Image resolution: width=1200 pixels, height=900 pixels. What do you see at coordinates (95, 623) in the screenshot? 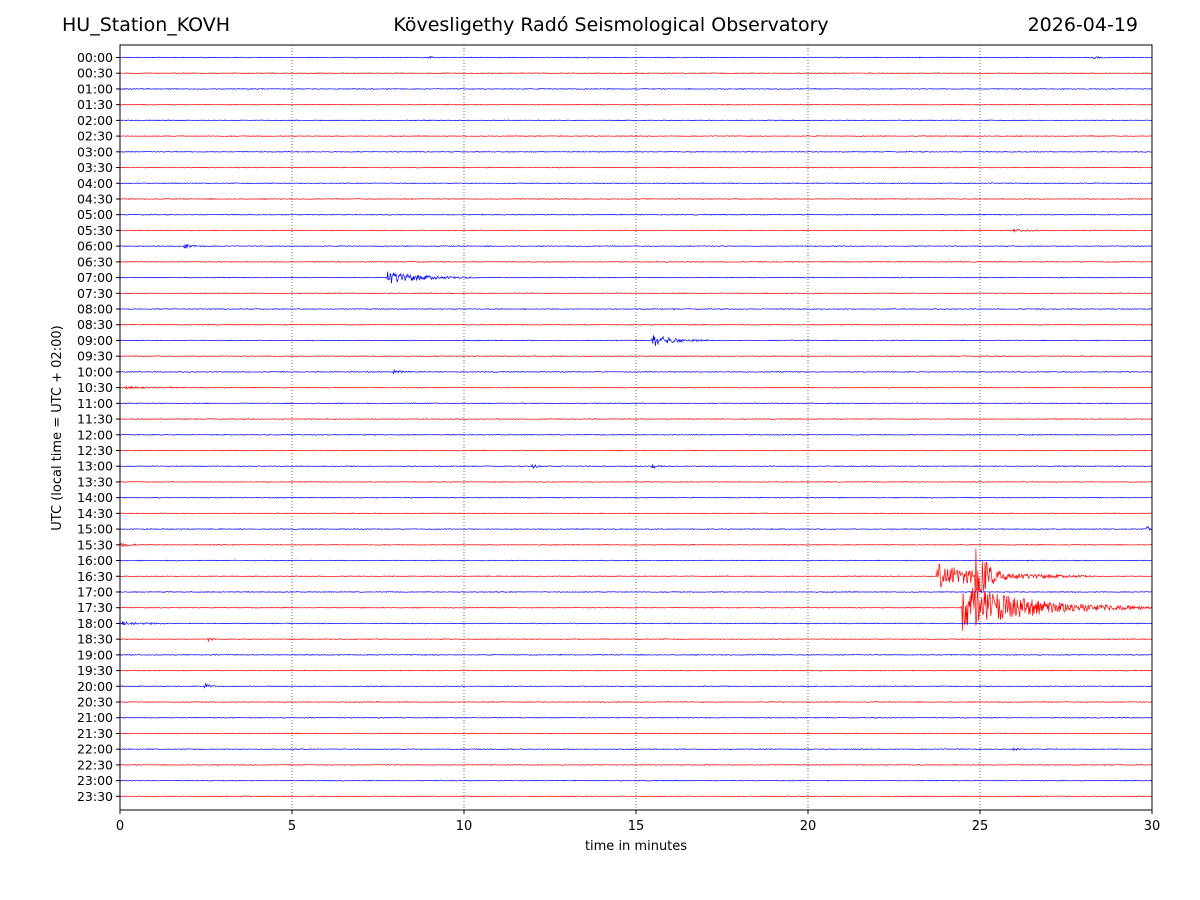
I see `y-tick-label: 18:00` at bounding box center [95, 623].